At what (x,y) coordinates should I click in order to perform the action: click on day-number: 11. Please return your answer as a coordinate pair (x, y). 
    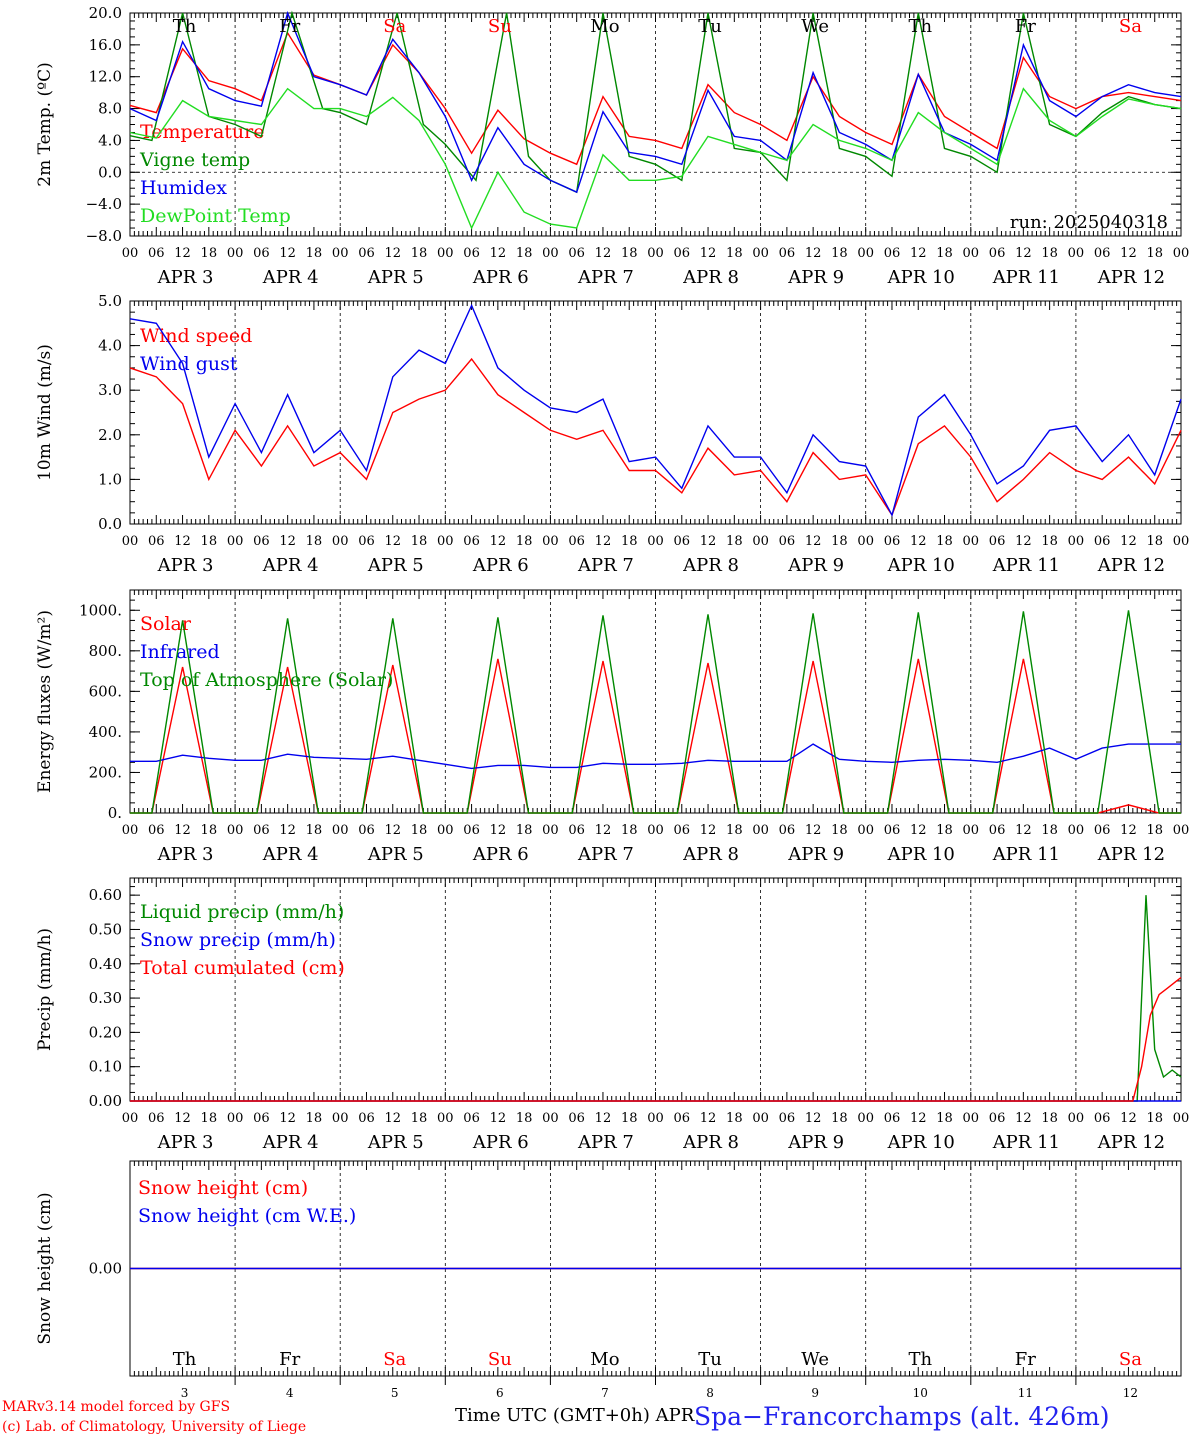
    Looking at the image, I should click on (1025, 1393).